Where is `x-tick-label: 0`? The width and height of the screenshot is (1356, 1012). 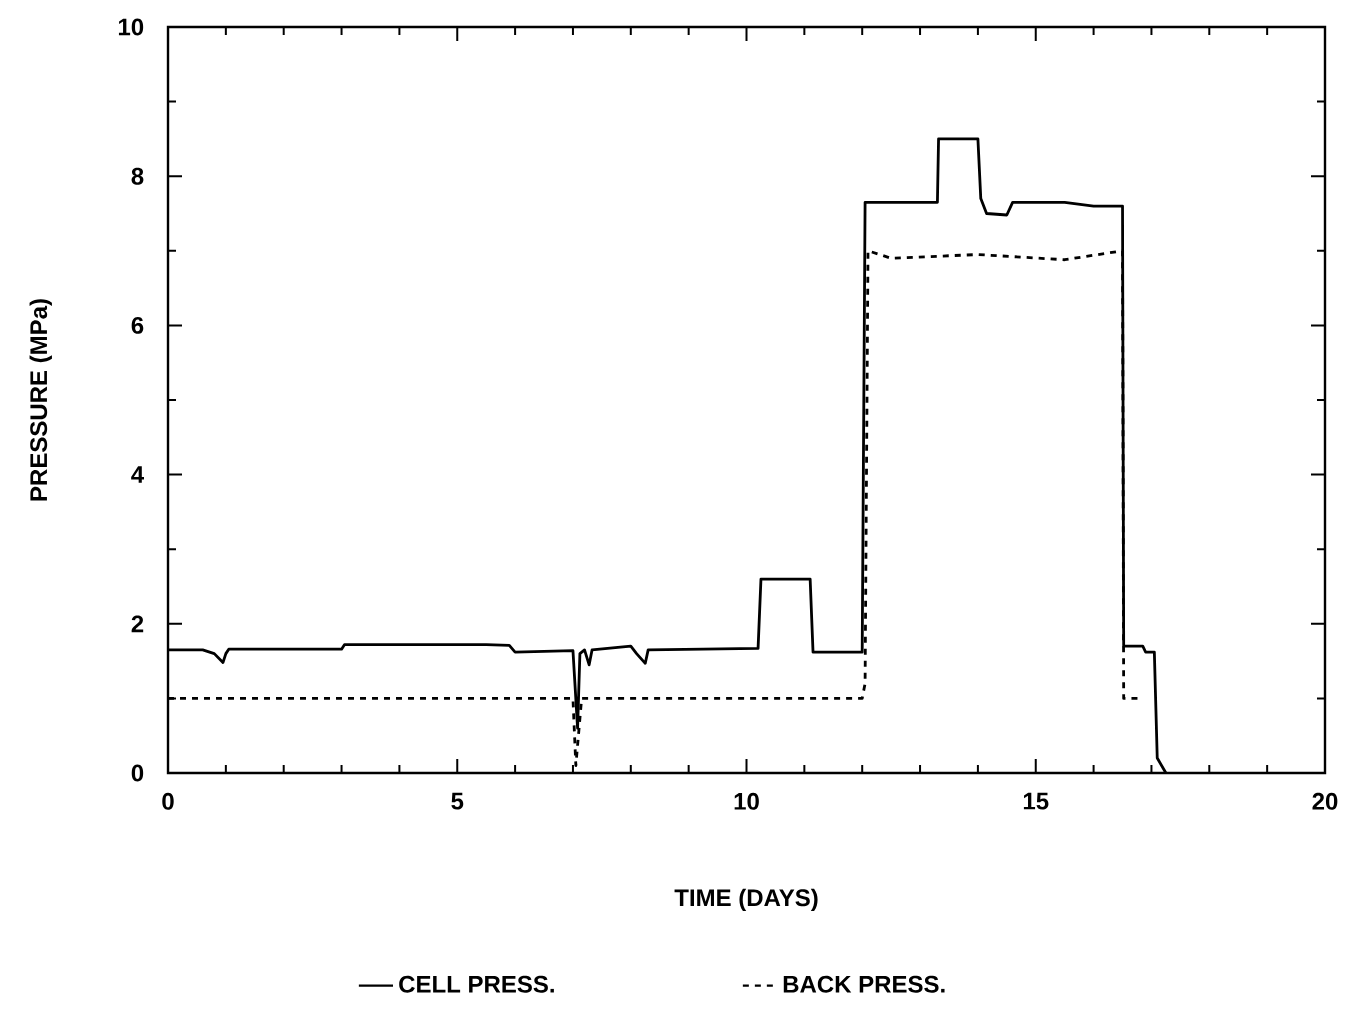
x-tick-label: 0 is located at coordinates (168, 801).